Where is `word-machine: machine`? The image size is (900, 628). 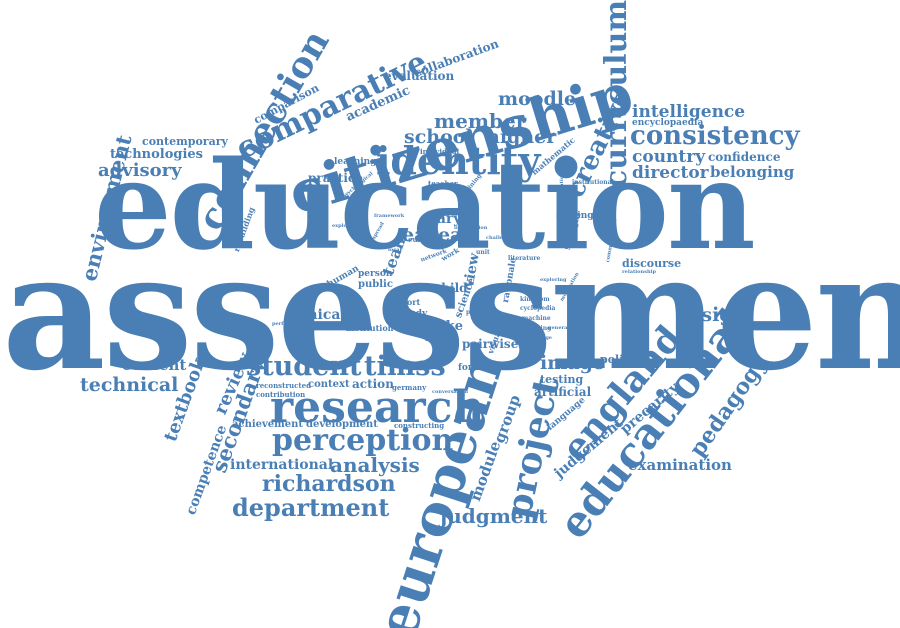 word-machine: machine is located at coordinates (536, 318).